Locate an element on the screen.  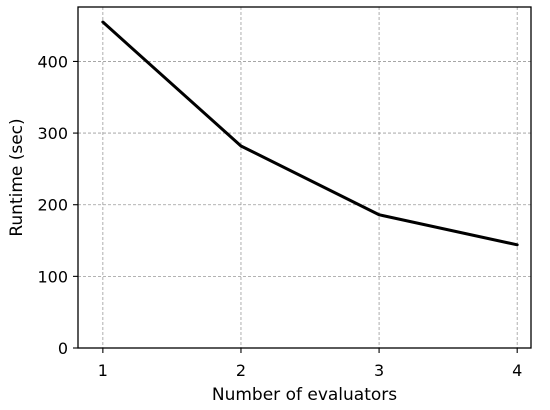
y-axis-label: Runtime (sec) is located at coordinates (17, 177).